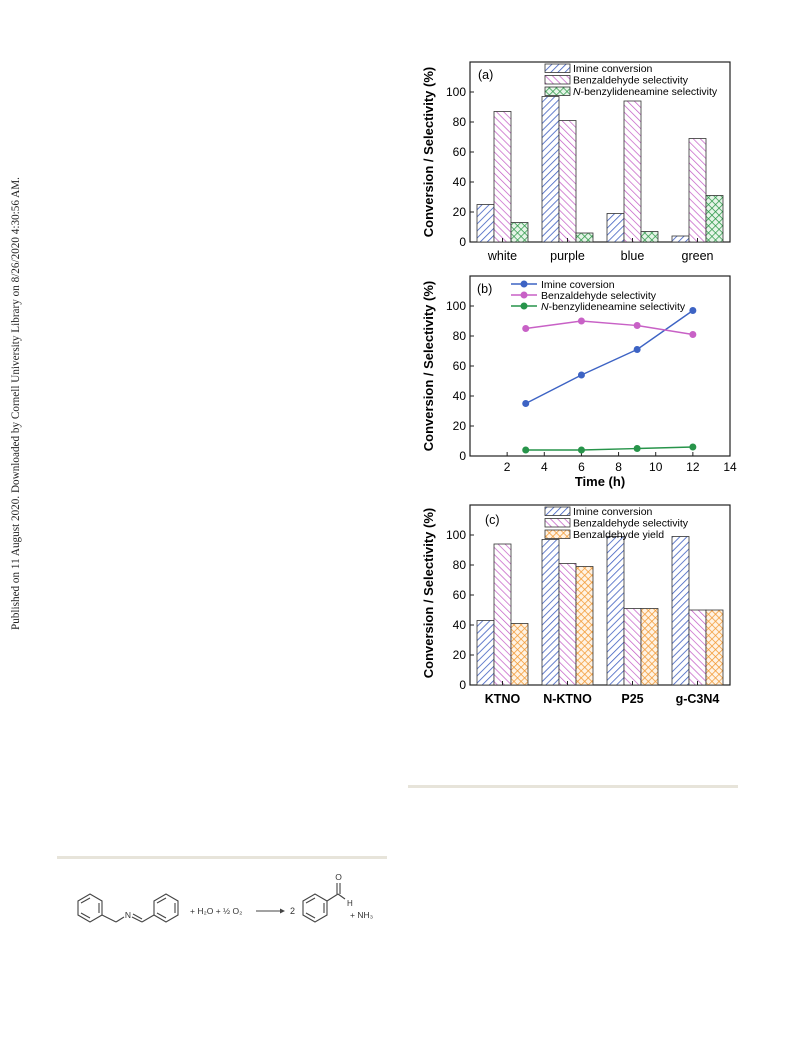 This screenshot has width=793, height=1039. Describe the element at coordinates (615, 228) in the screenshot. I see `bar-imine-conversion-blue` at that location.